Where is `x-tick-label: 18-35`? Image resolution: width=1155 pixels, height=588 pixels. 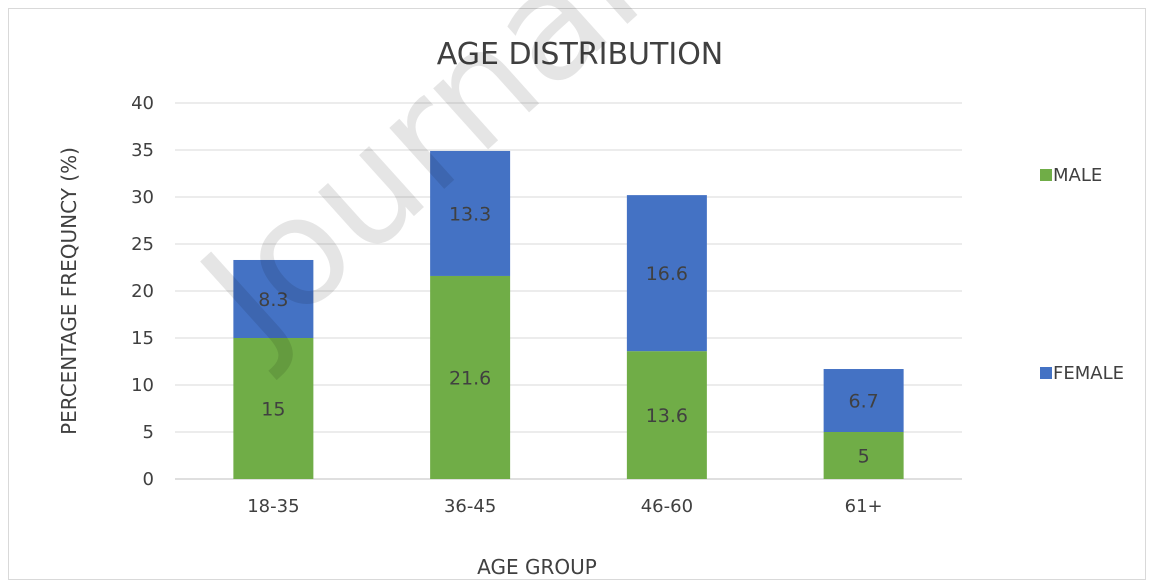 x-tick-label: 18-35 is located at coordinates (273, 506).